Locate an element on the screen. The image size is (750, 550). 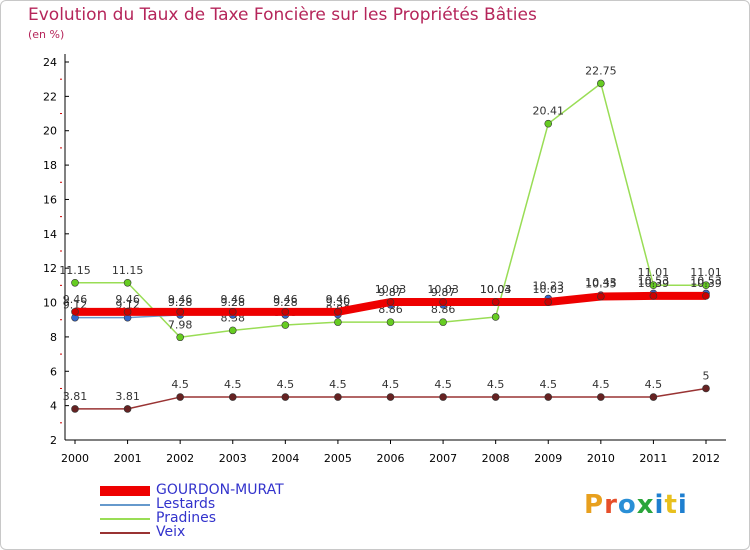
x-tick-label: 2003 is located at coordinates (233, 458).